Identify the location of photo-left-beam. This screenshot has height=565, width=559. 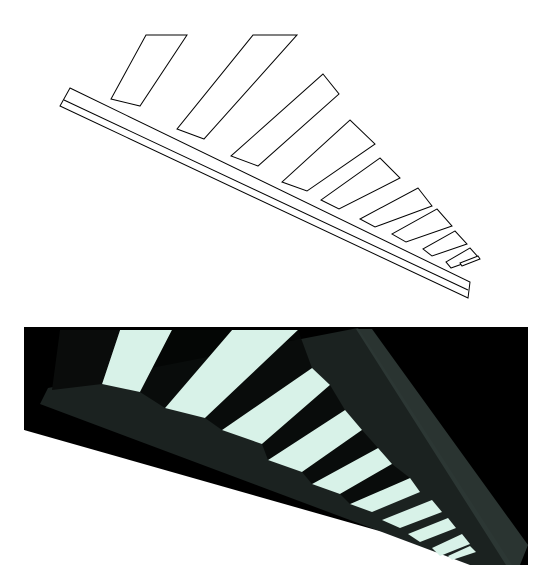
(86, 360).